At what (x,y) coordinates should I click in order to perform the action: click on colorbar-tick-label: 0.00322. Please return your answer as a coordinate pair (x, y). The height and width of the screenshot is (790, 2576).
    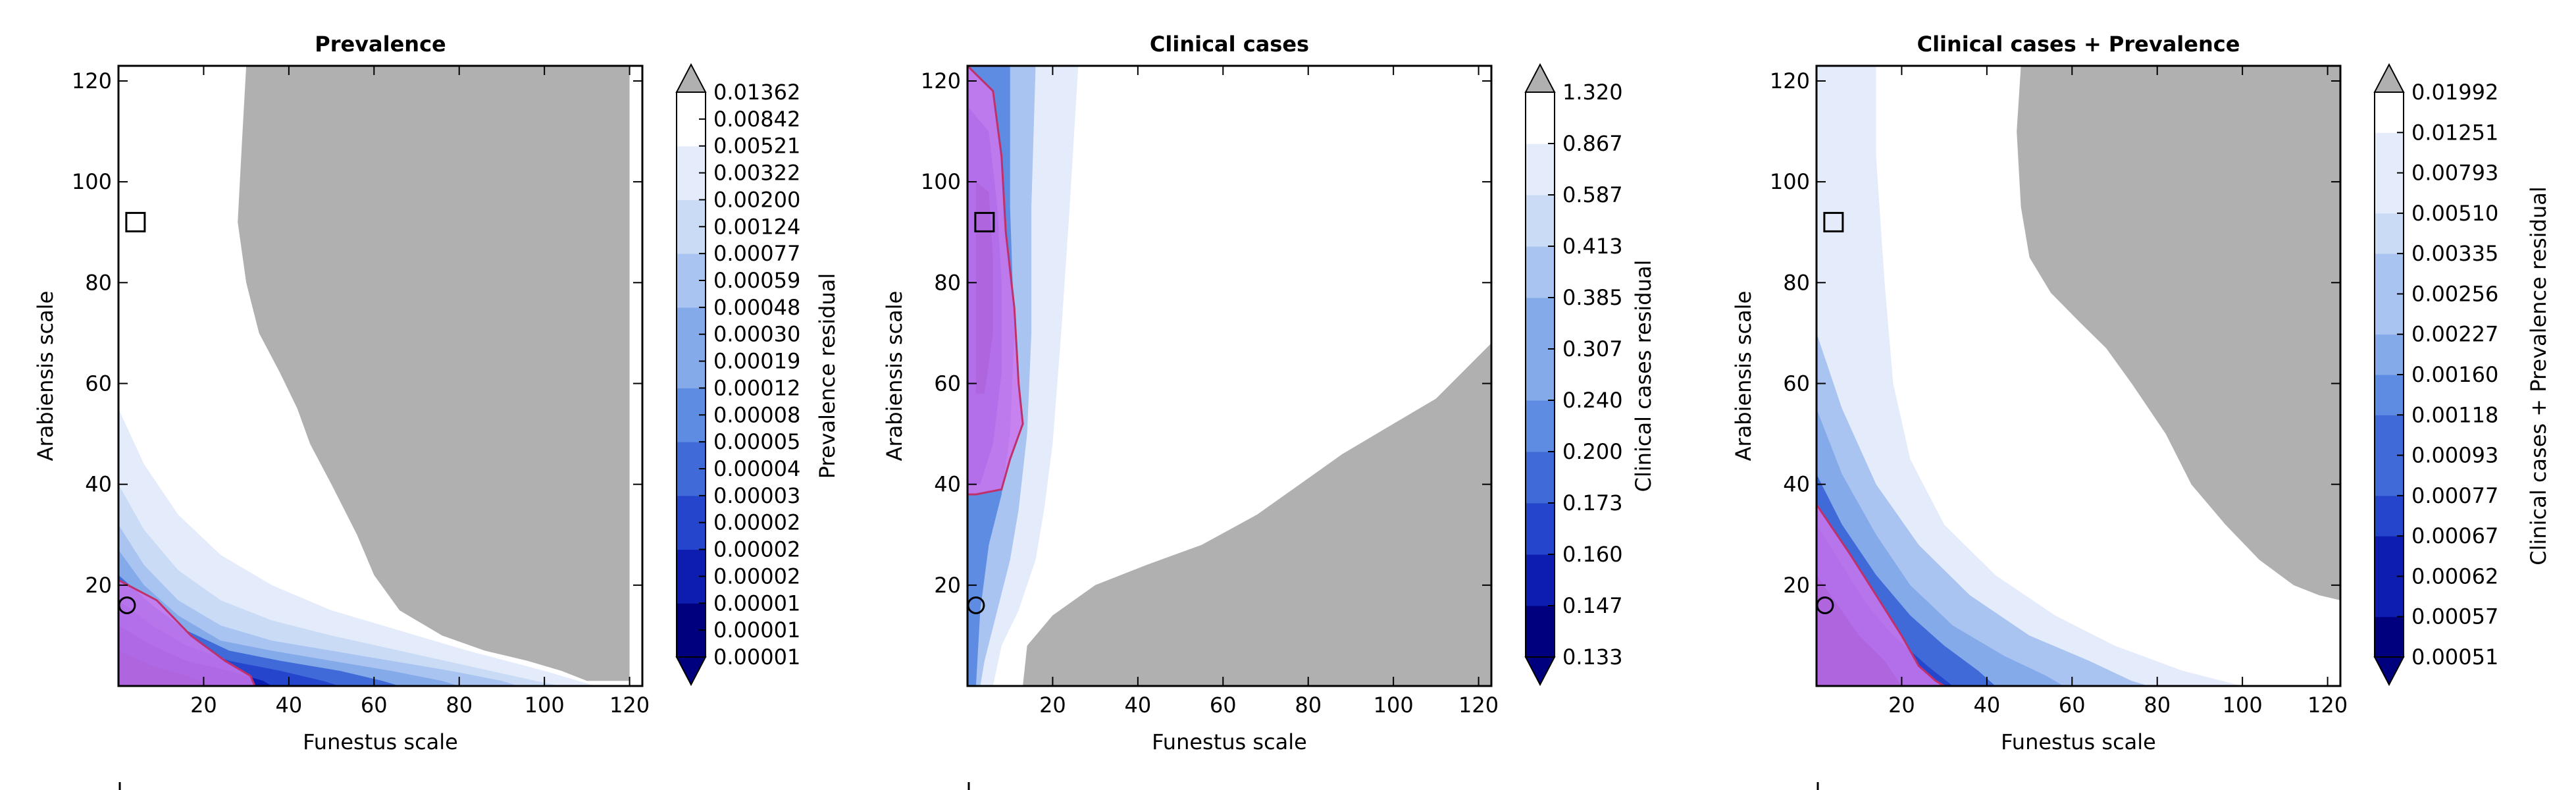
    Looking at the image, I should click on (756, 174).